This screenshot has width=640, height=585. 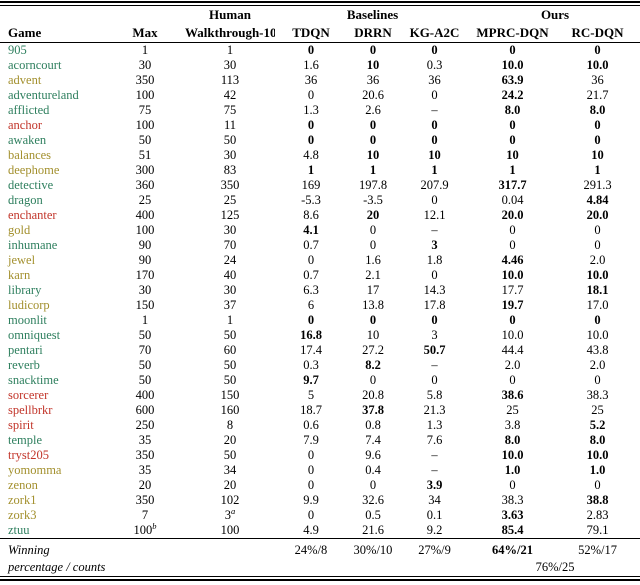 What do you see at coordinates (52, 24) in the screenshot?
I see `column-header-game: Game` at bounding box center [52, 24].